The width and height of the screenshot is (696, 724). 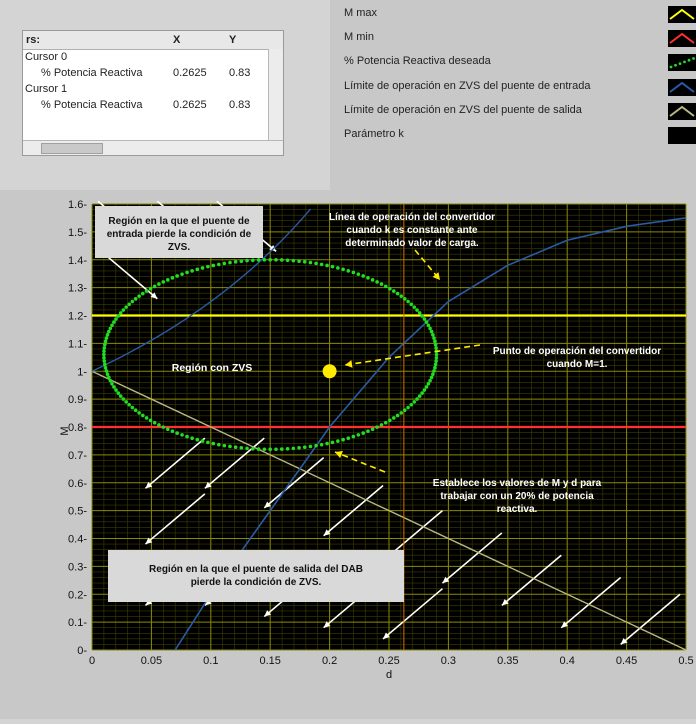 I want to click on cursor-vertical-scrollbar, so click(x=275, y=96).